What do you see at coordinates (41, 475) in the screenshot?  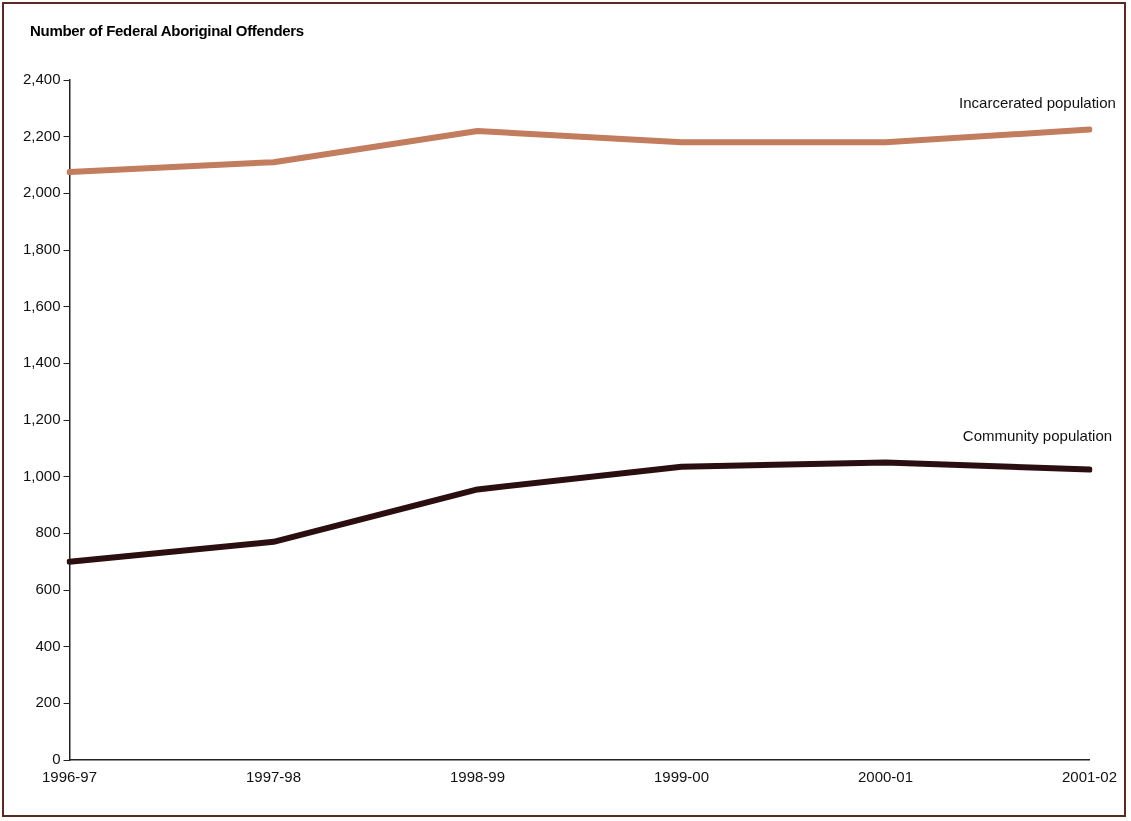 I see `y-tick-label: 1,000` at bounding box center [41, 475].